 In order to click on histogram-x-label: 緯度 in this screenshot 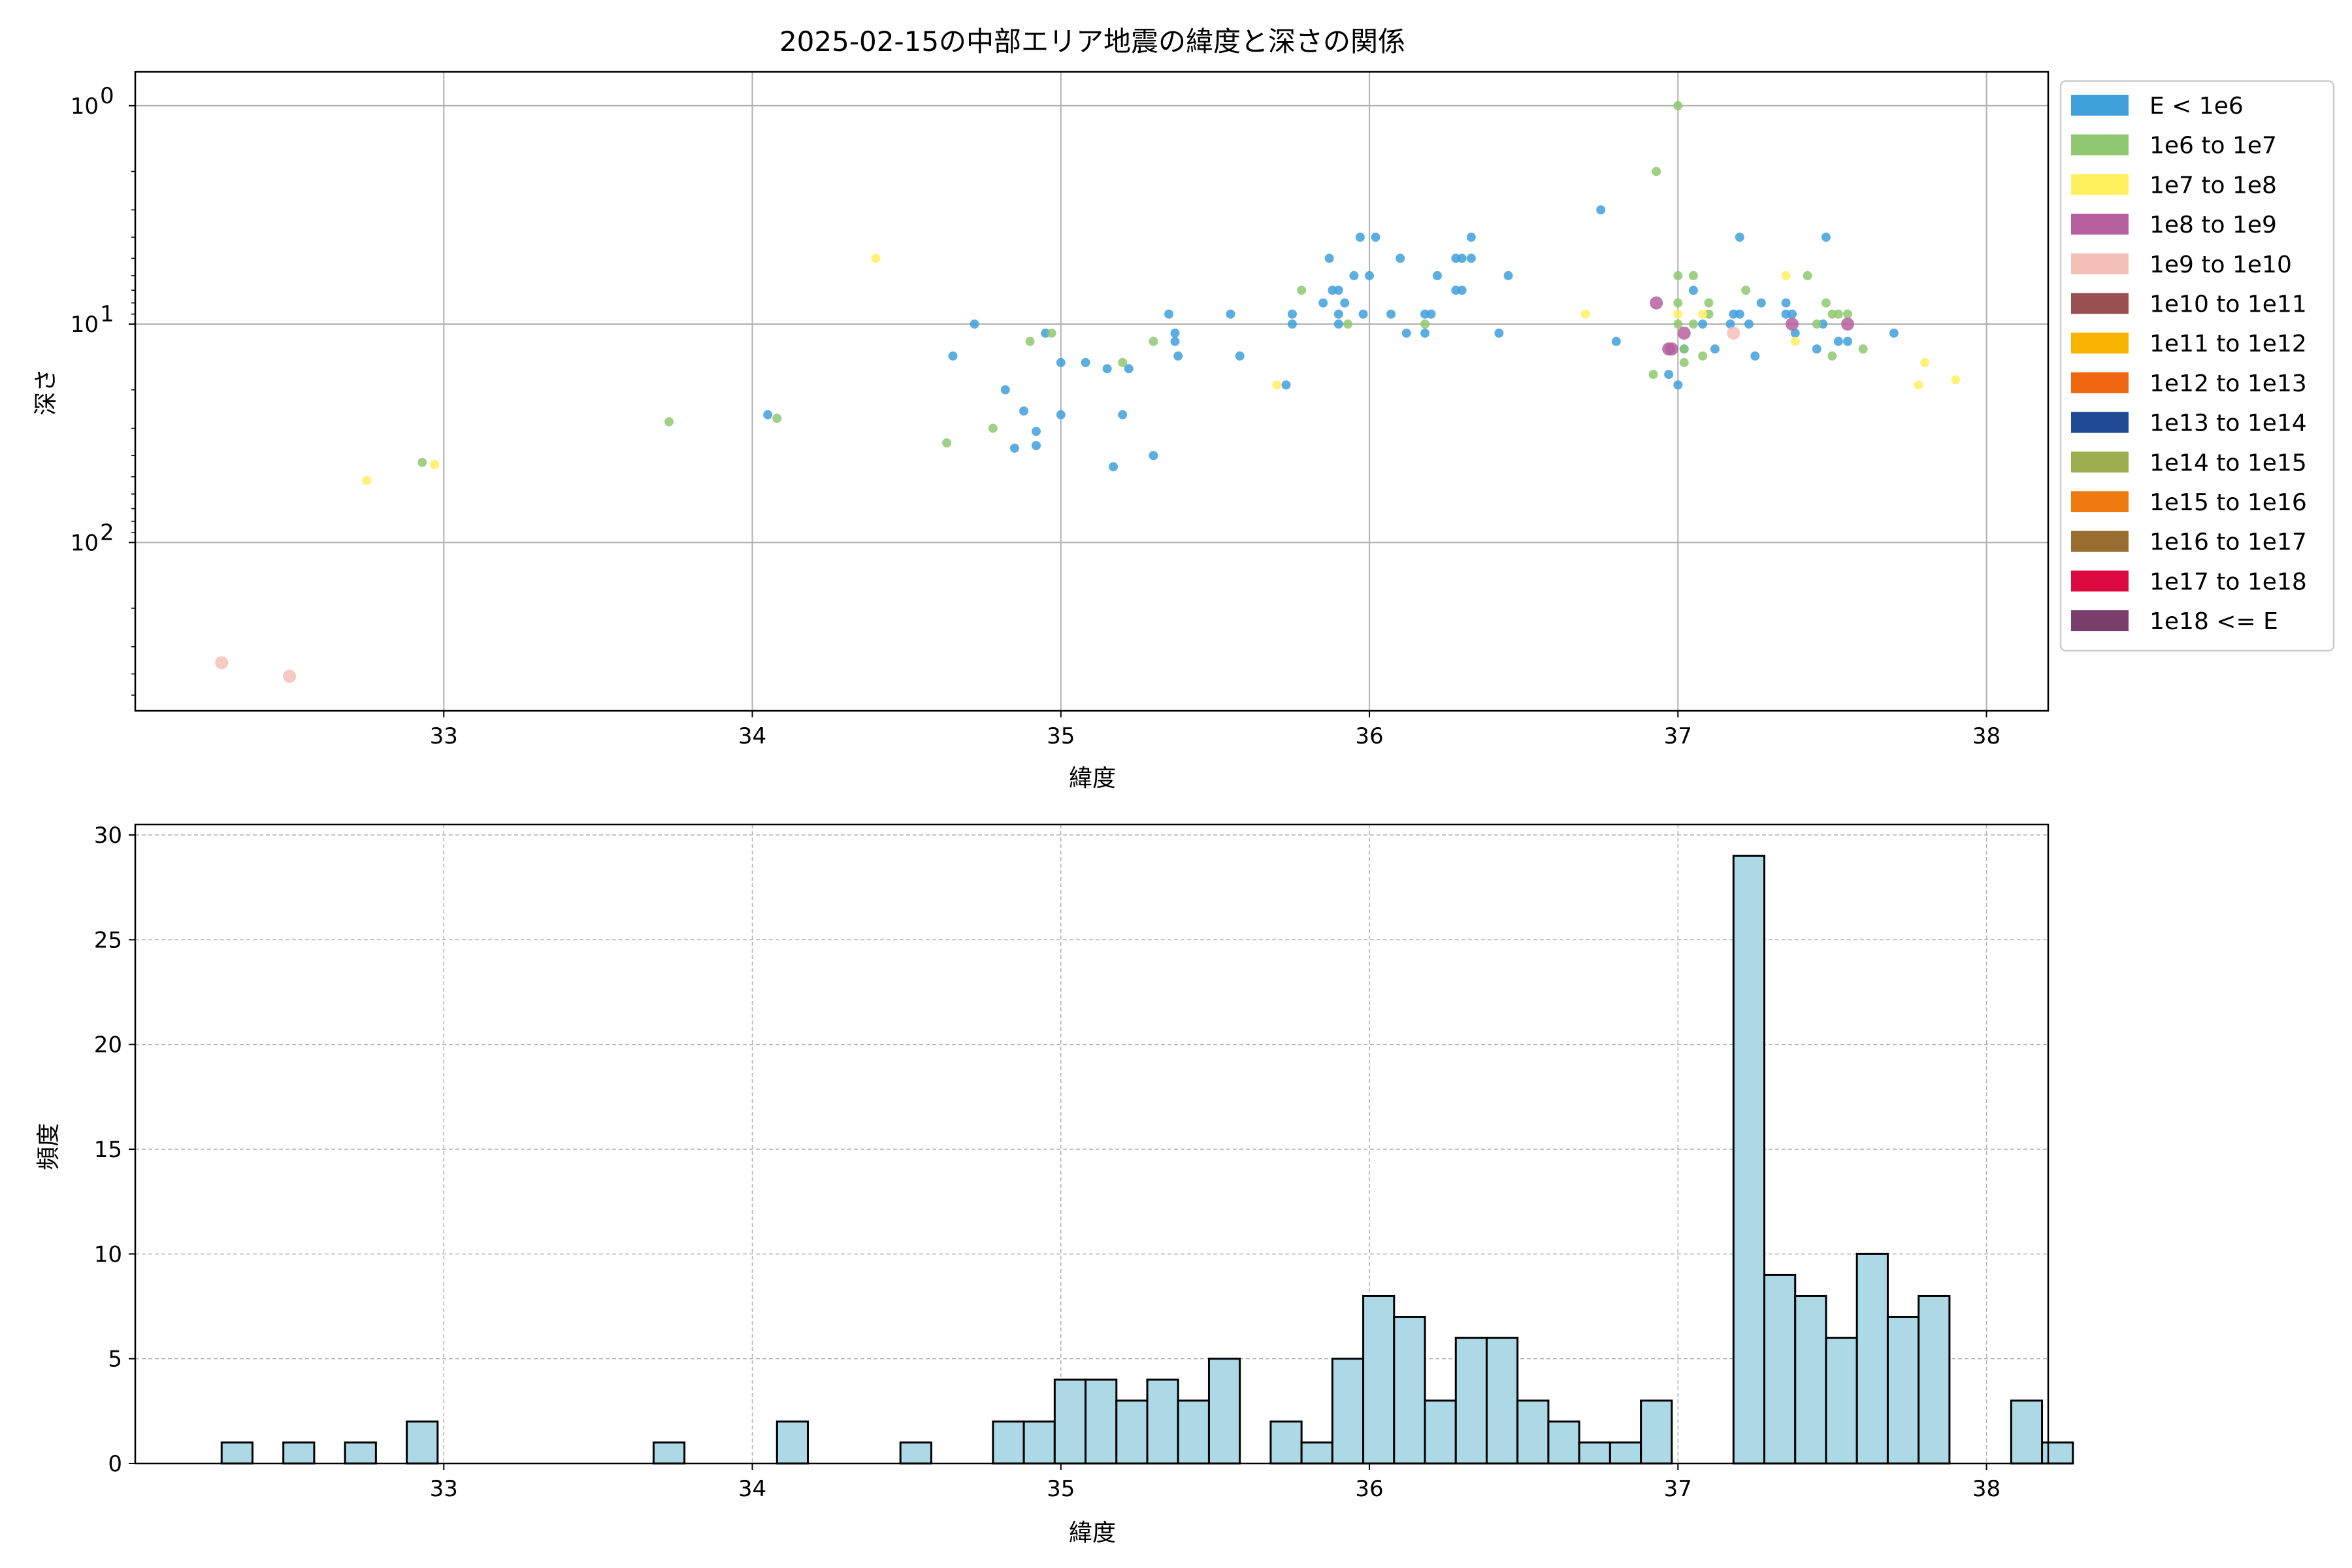, I will do `click(1092, 1533)`.